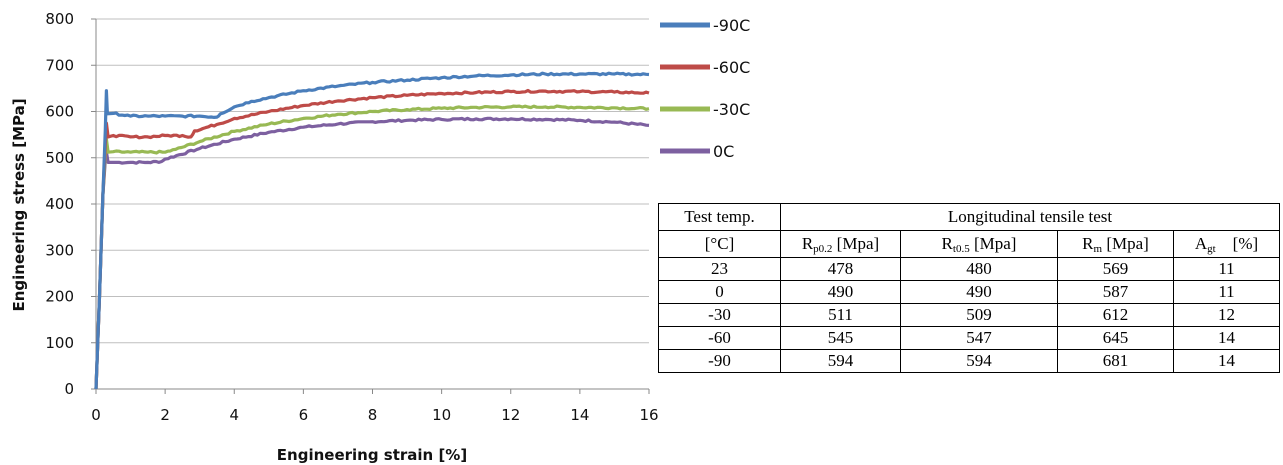 Image resolution: width=1283 pixels, height=465 pixels. What do you see at coordinates (719, 217) in the screenshot?
I see `header-test-temp: Test temp.` at bounding box center [719, 217].